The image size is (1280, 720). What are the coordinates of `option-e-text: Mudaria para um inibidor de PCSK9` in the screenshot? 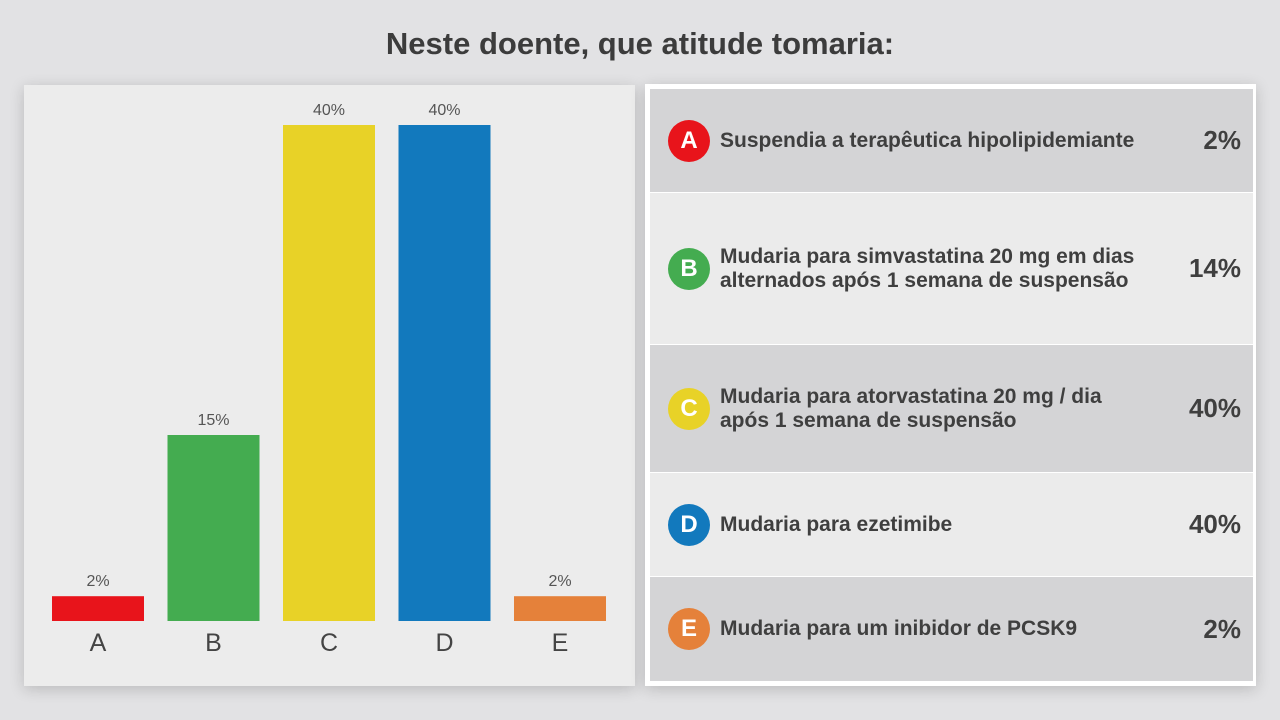 It's located at (899, 628).